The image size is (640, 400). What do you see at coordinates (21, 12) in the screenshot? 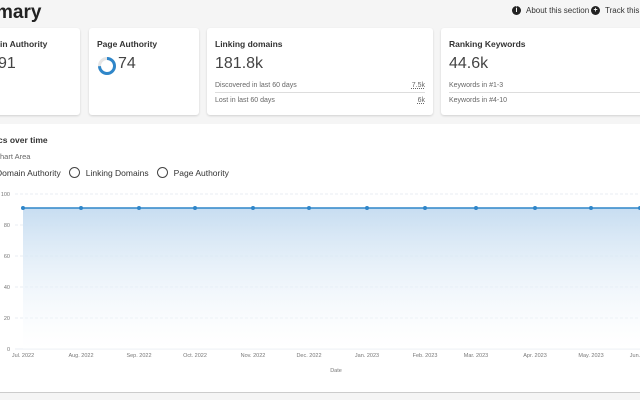
I see `page-title: mary` at bounding box center [21, 12].